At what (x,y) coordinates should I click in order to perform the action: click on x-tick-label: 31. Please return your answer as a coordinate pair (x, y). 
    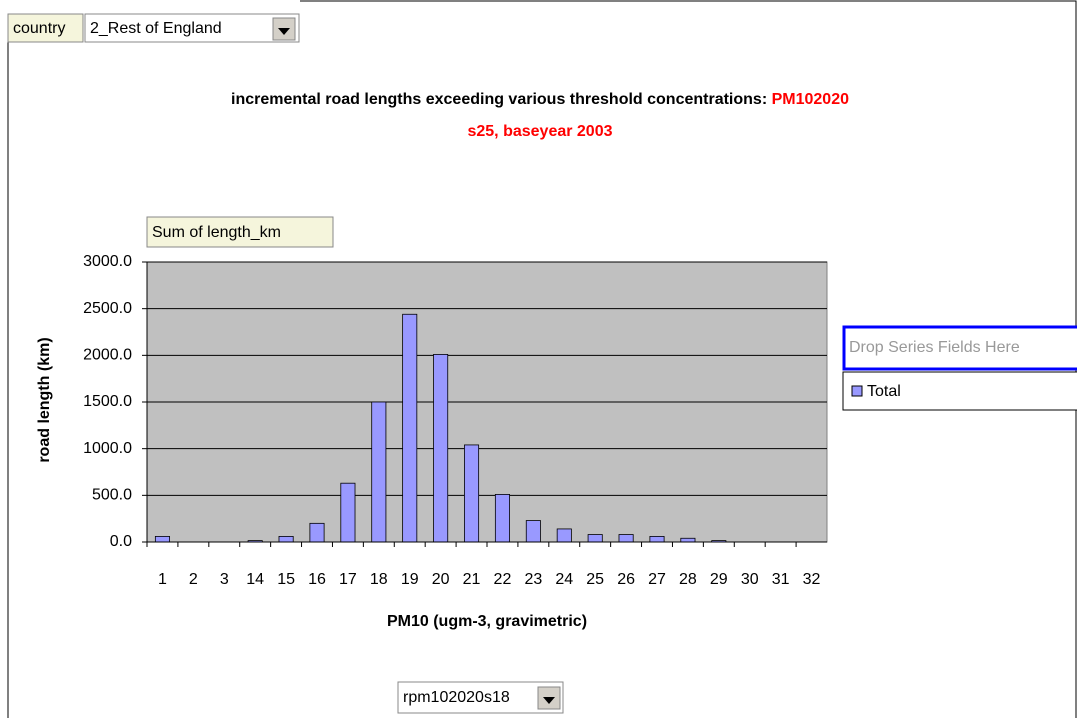
    Looking at the image, I should click on (781, 579).